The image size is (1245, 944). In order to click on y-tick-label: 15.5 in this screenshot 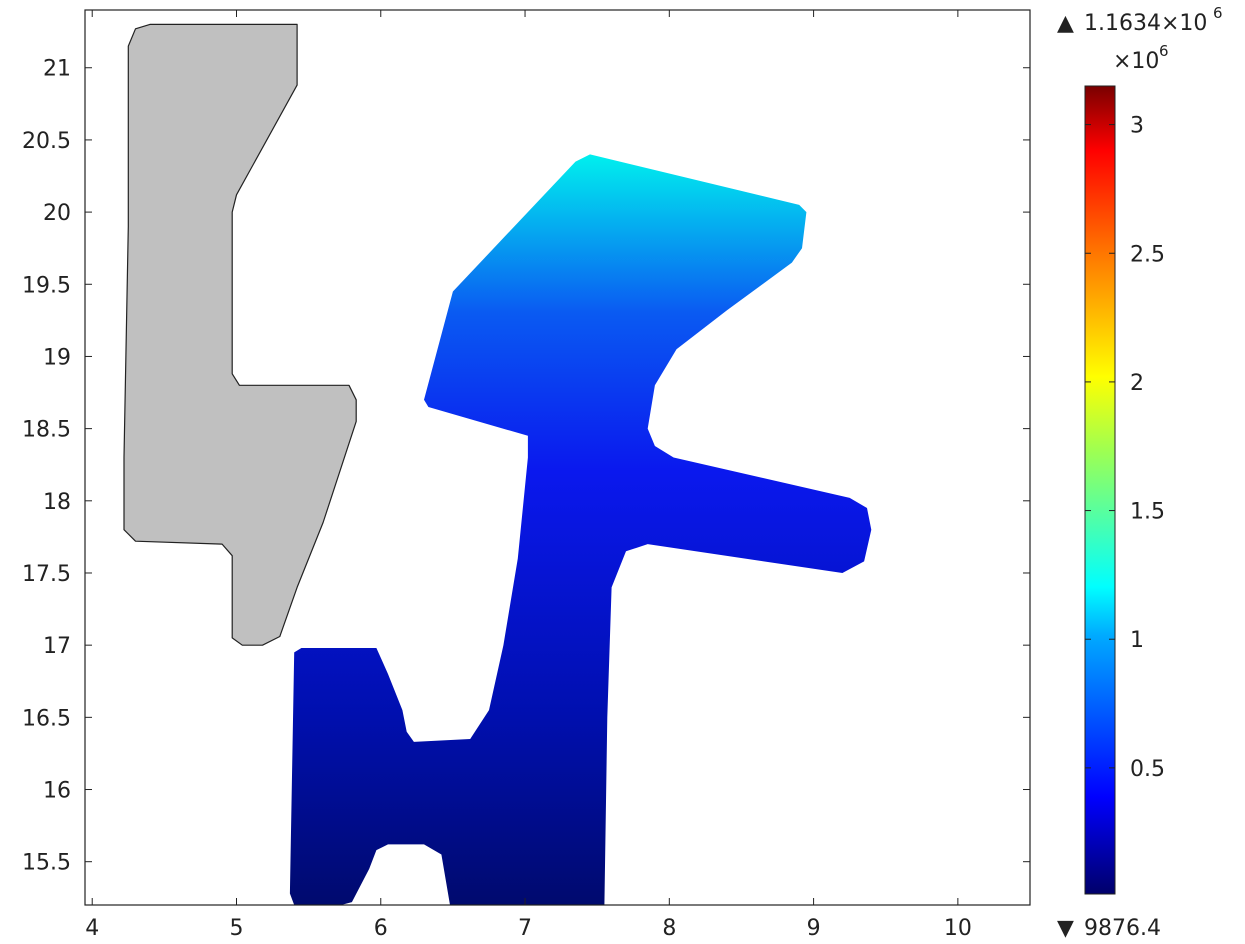, I will do `click(46, 863)`.